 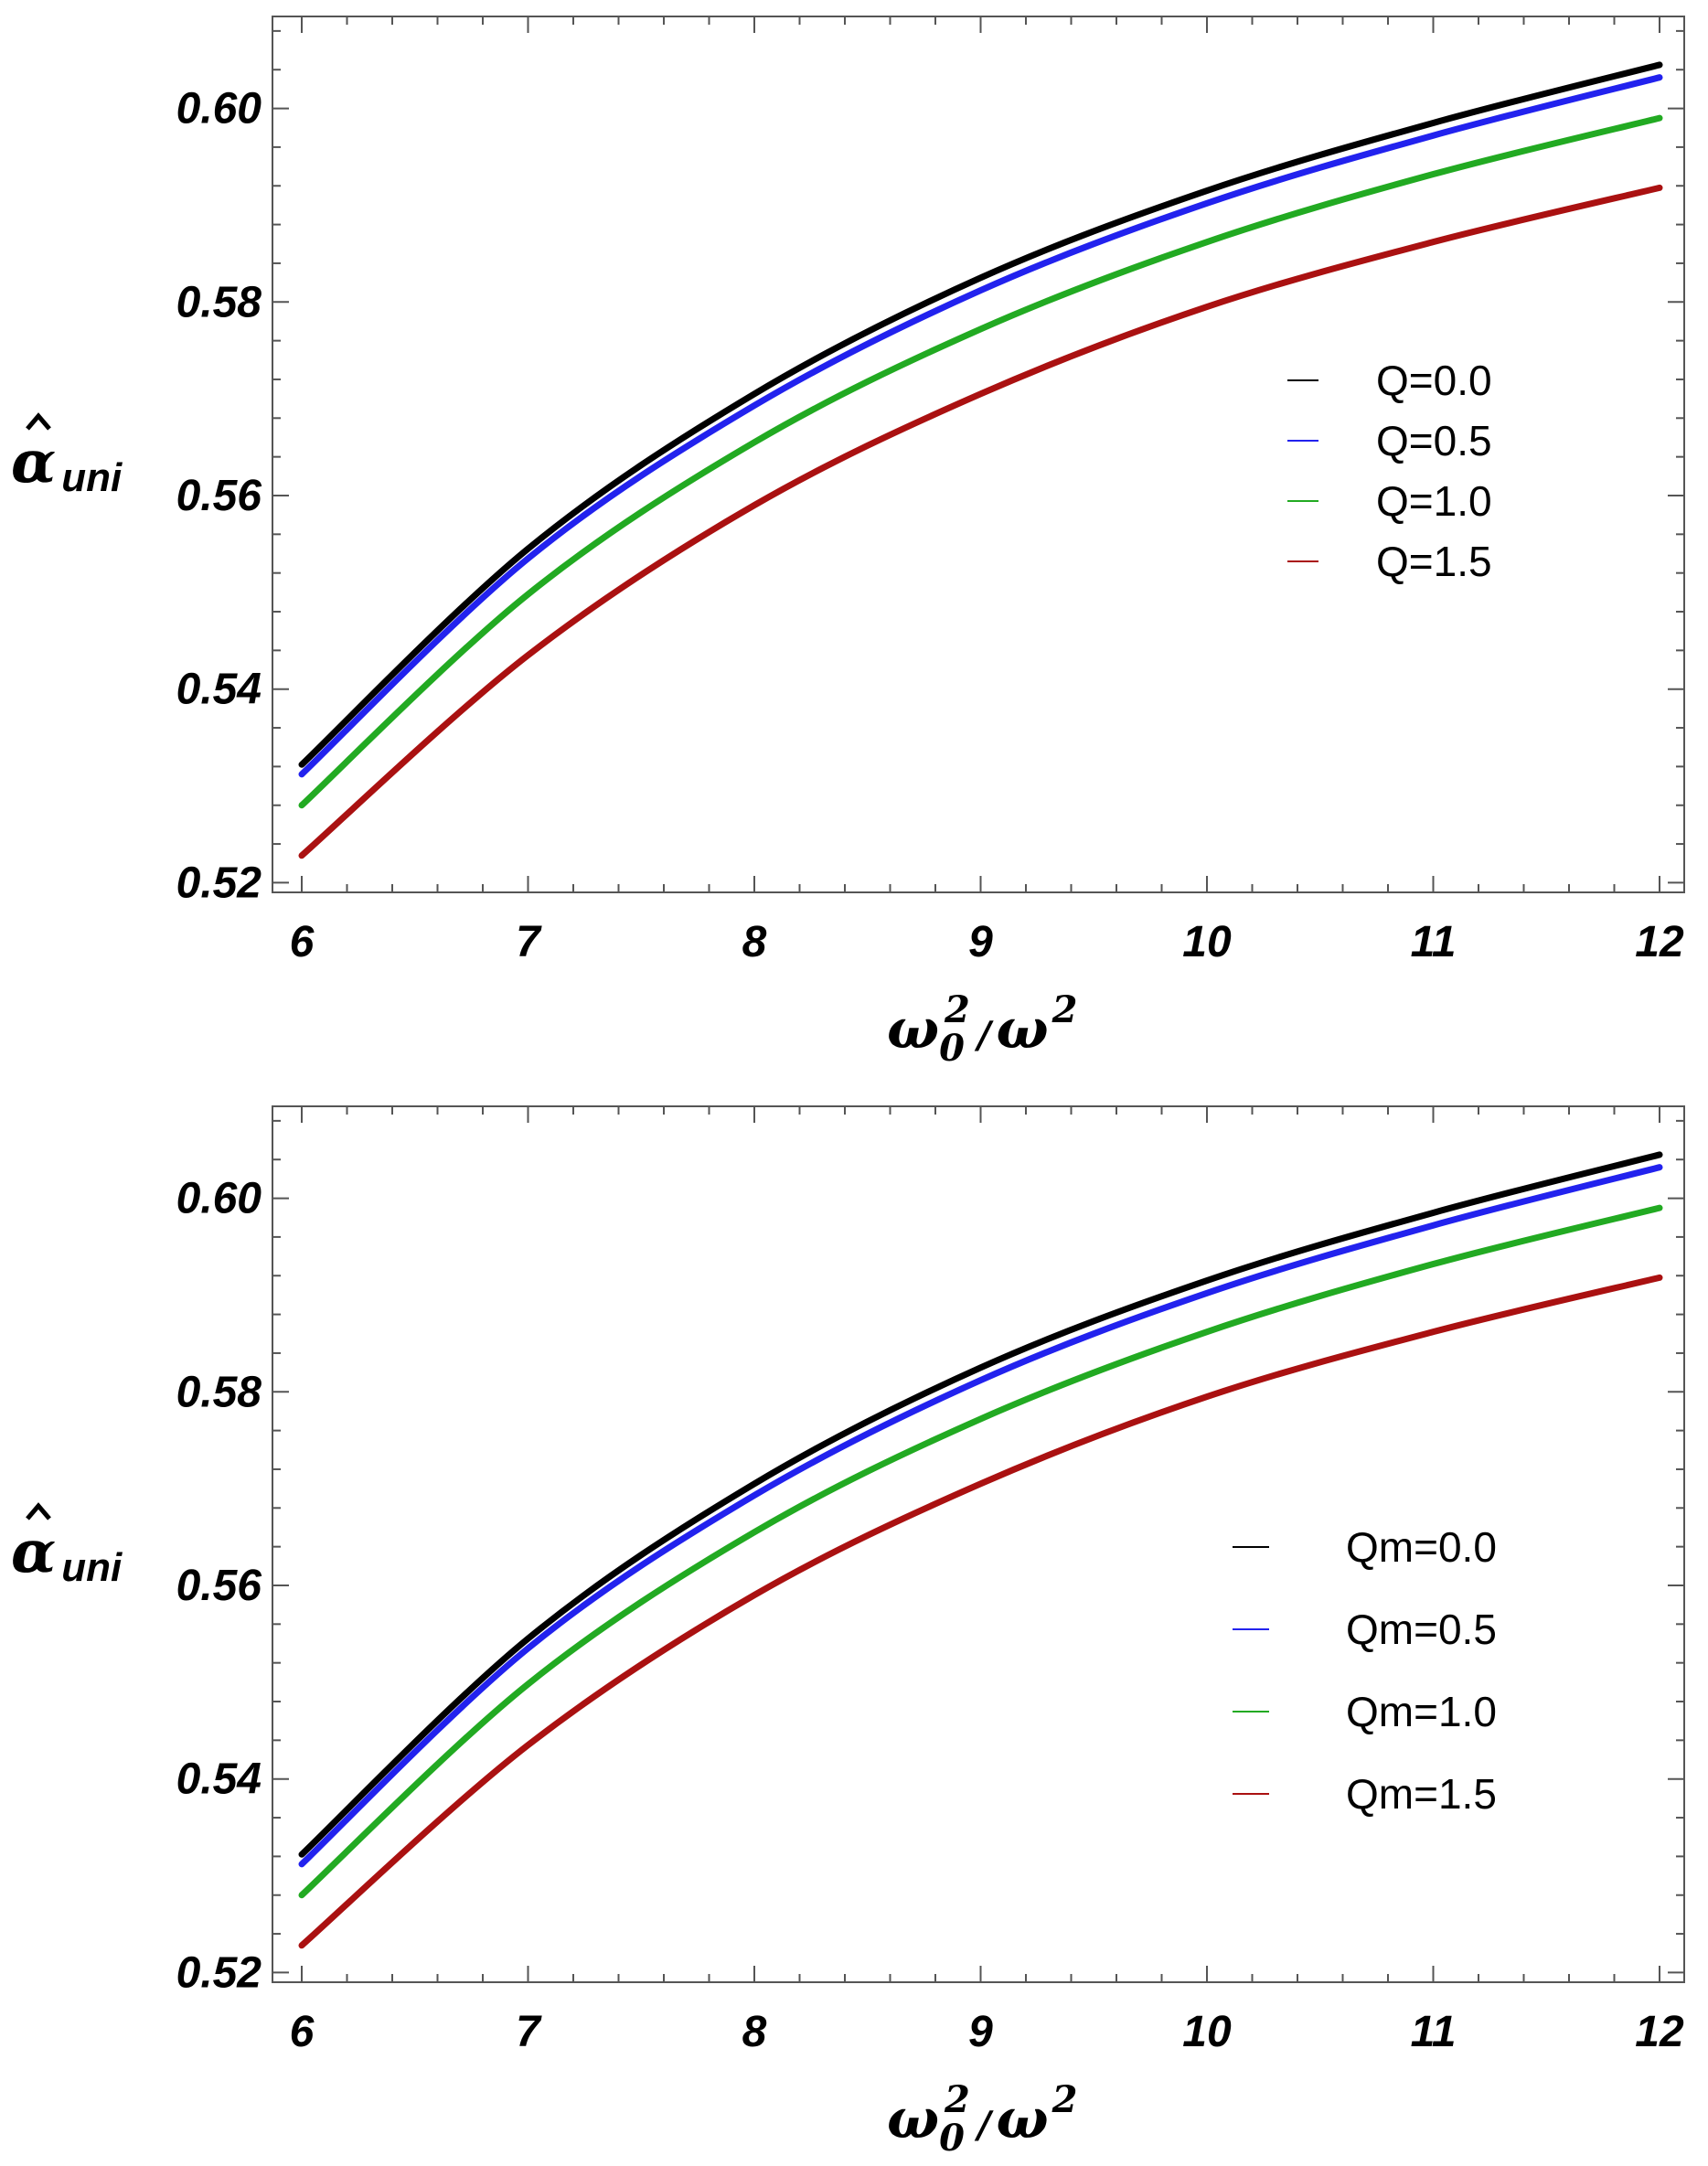 I want to click on legend-label: Q=1.0, so click(x=1434, y=501).